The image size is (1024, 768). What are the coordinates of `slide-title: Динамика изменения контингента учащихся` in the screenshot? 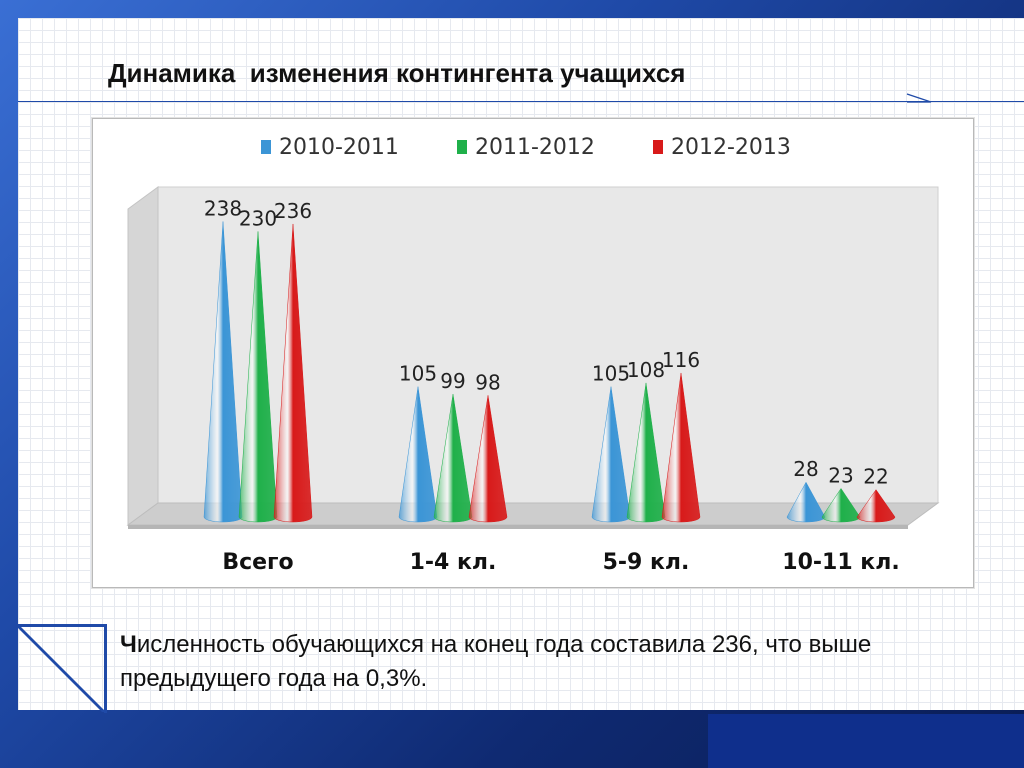 It's located at (397, 73).